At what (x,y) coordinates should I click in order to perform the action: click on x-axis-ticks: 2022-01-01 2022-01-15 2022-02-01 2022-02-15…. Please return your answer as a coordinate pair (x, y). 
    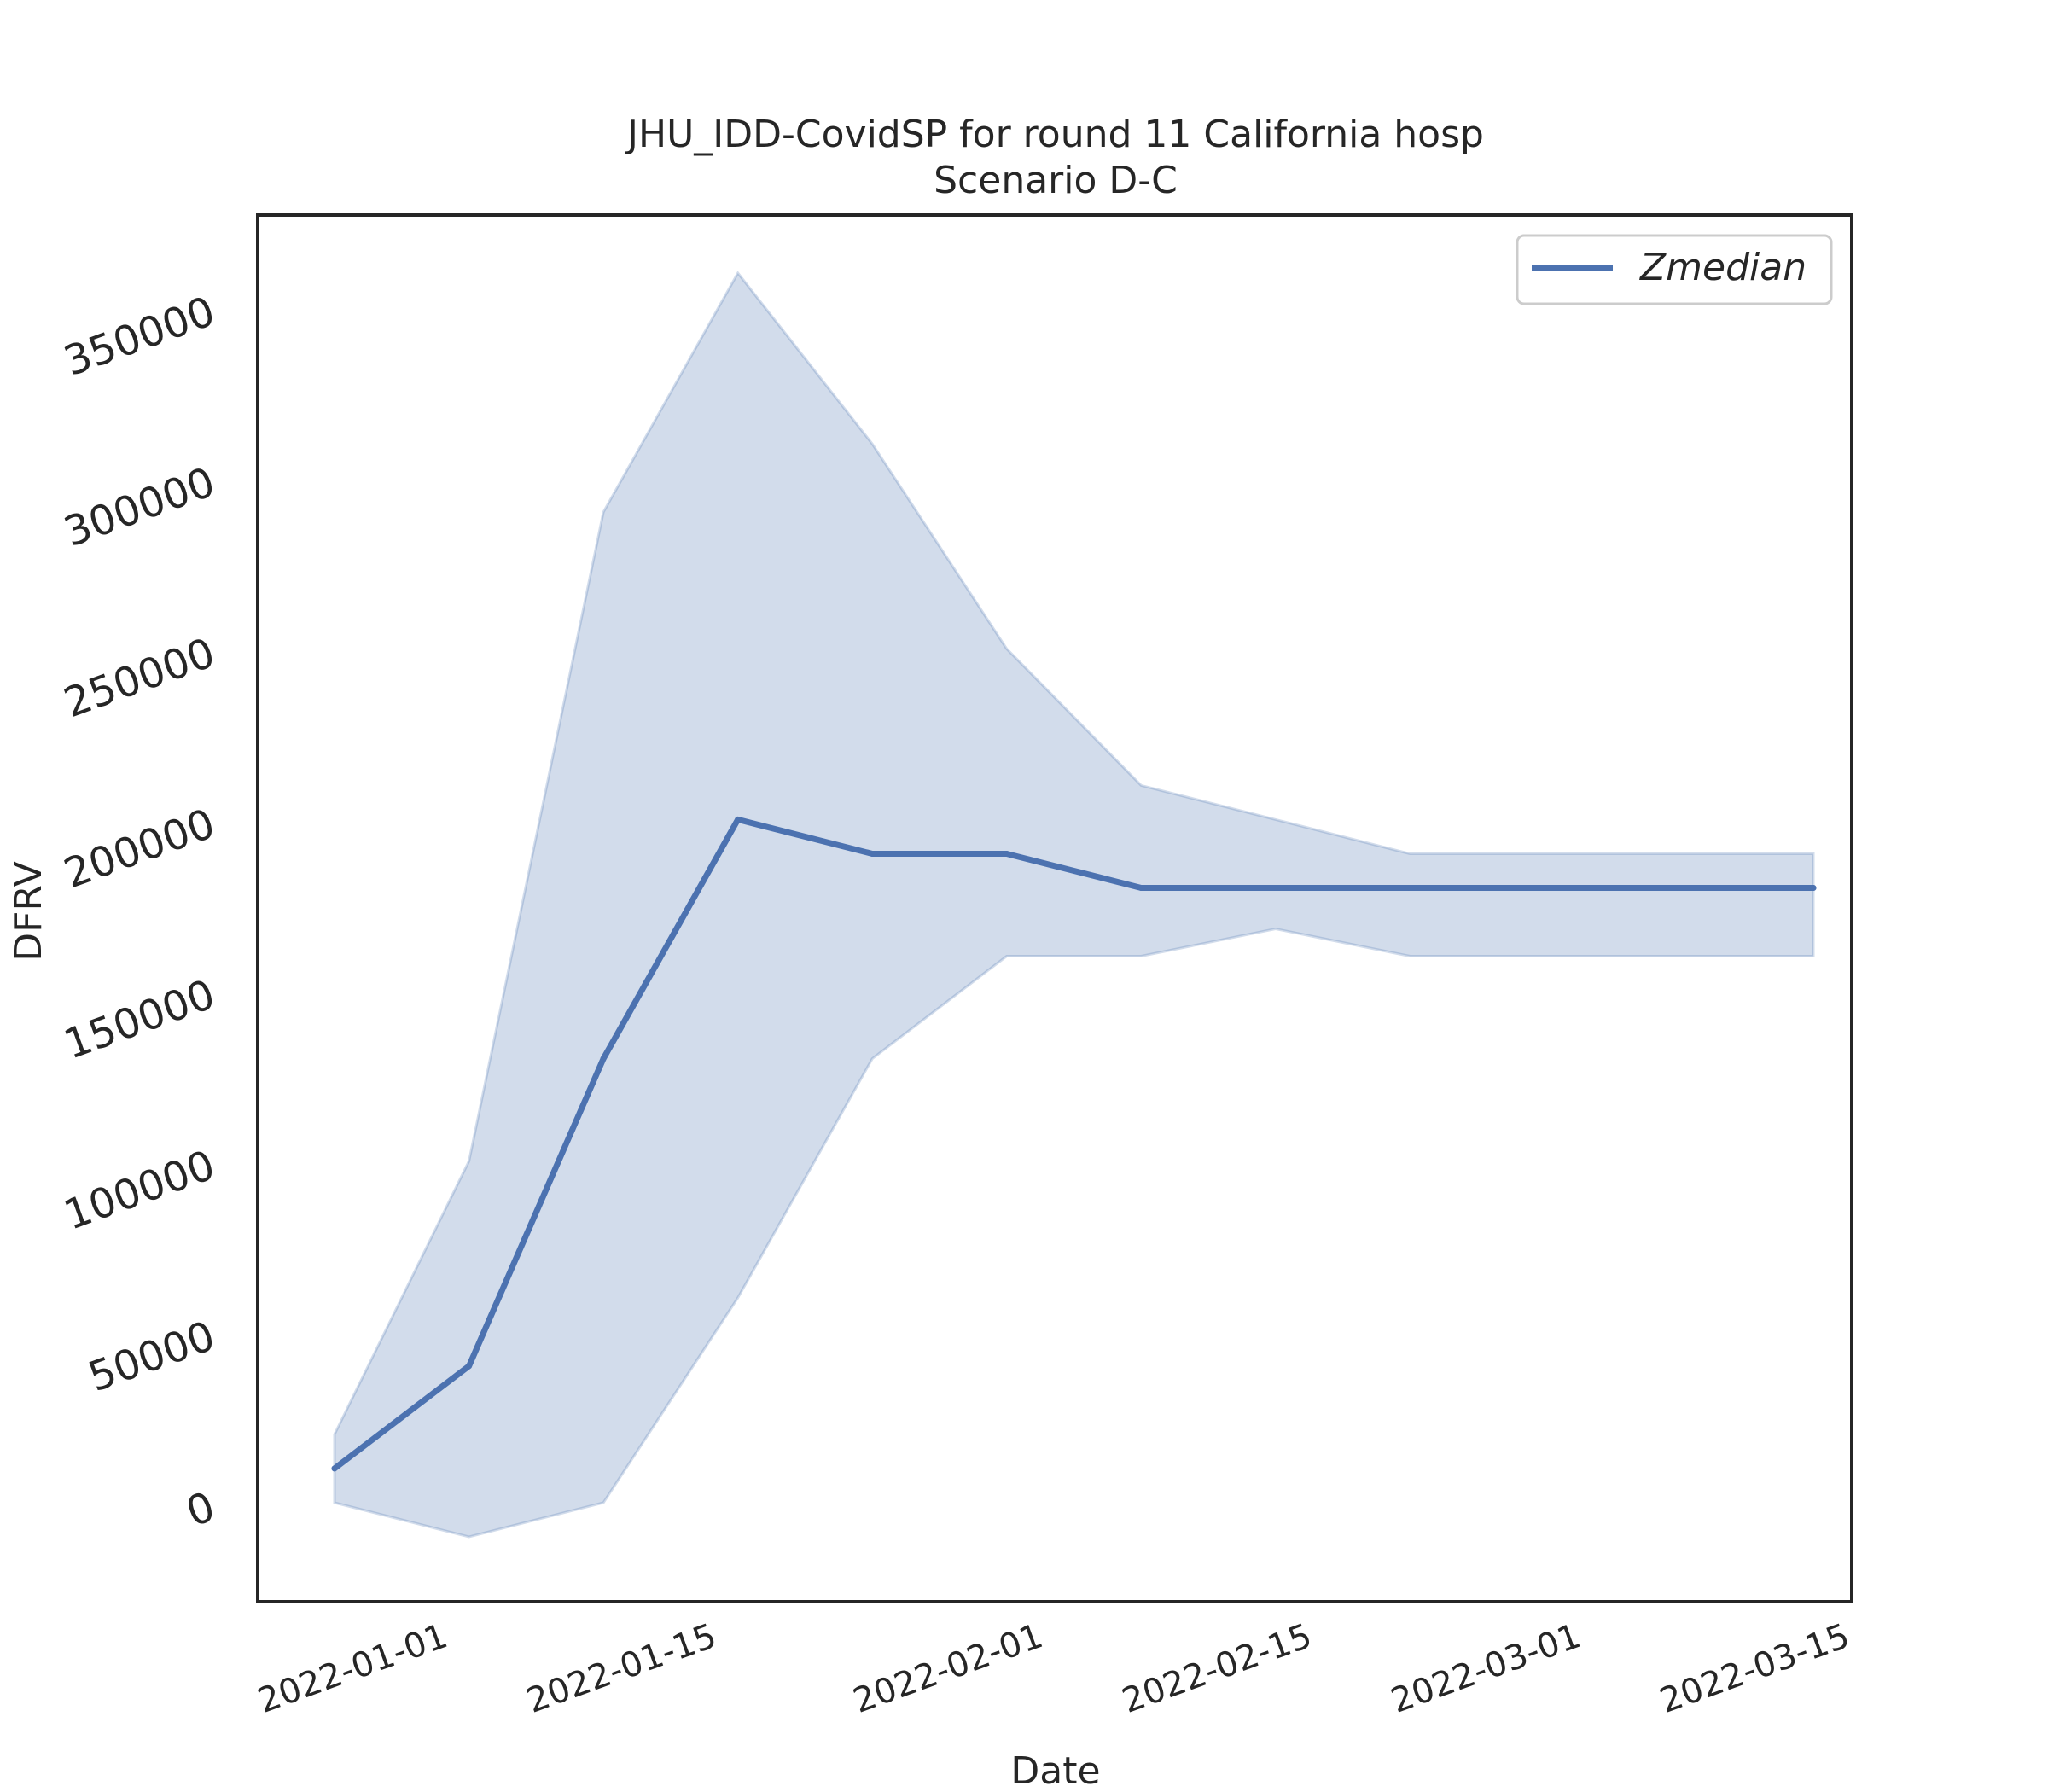
    Looking at the image, I should click on (1053, 1668).